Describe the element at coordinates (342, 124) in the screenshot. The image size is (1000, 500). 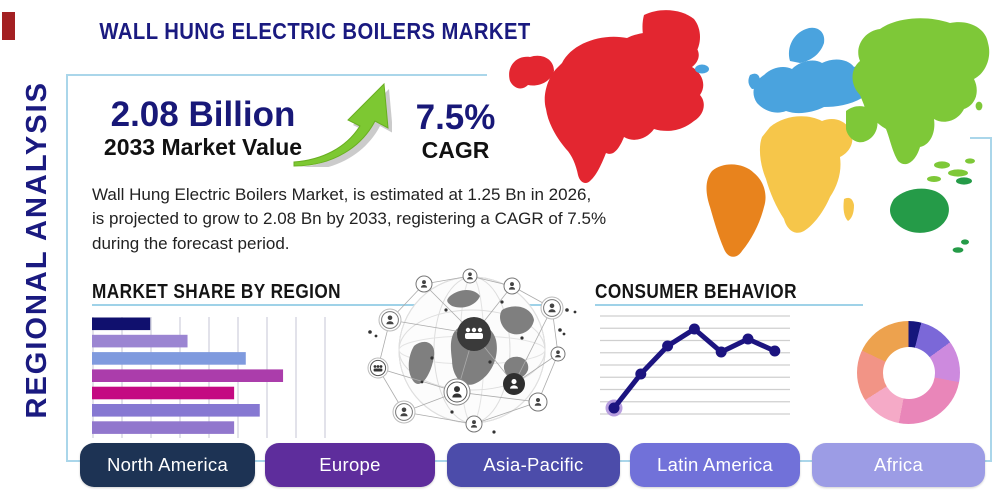
I see `growth-arrow-icon` at that location.